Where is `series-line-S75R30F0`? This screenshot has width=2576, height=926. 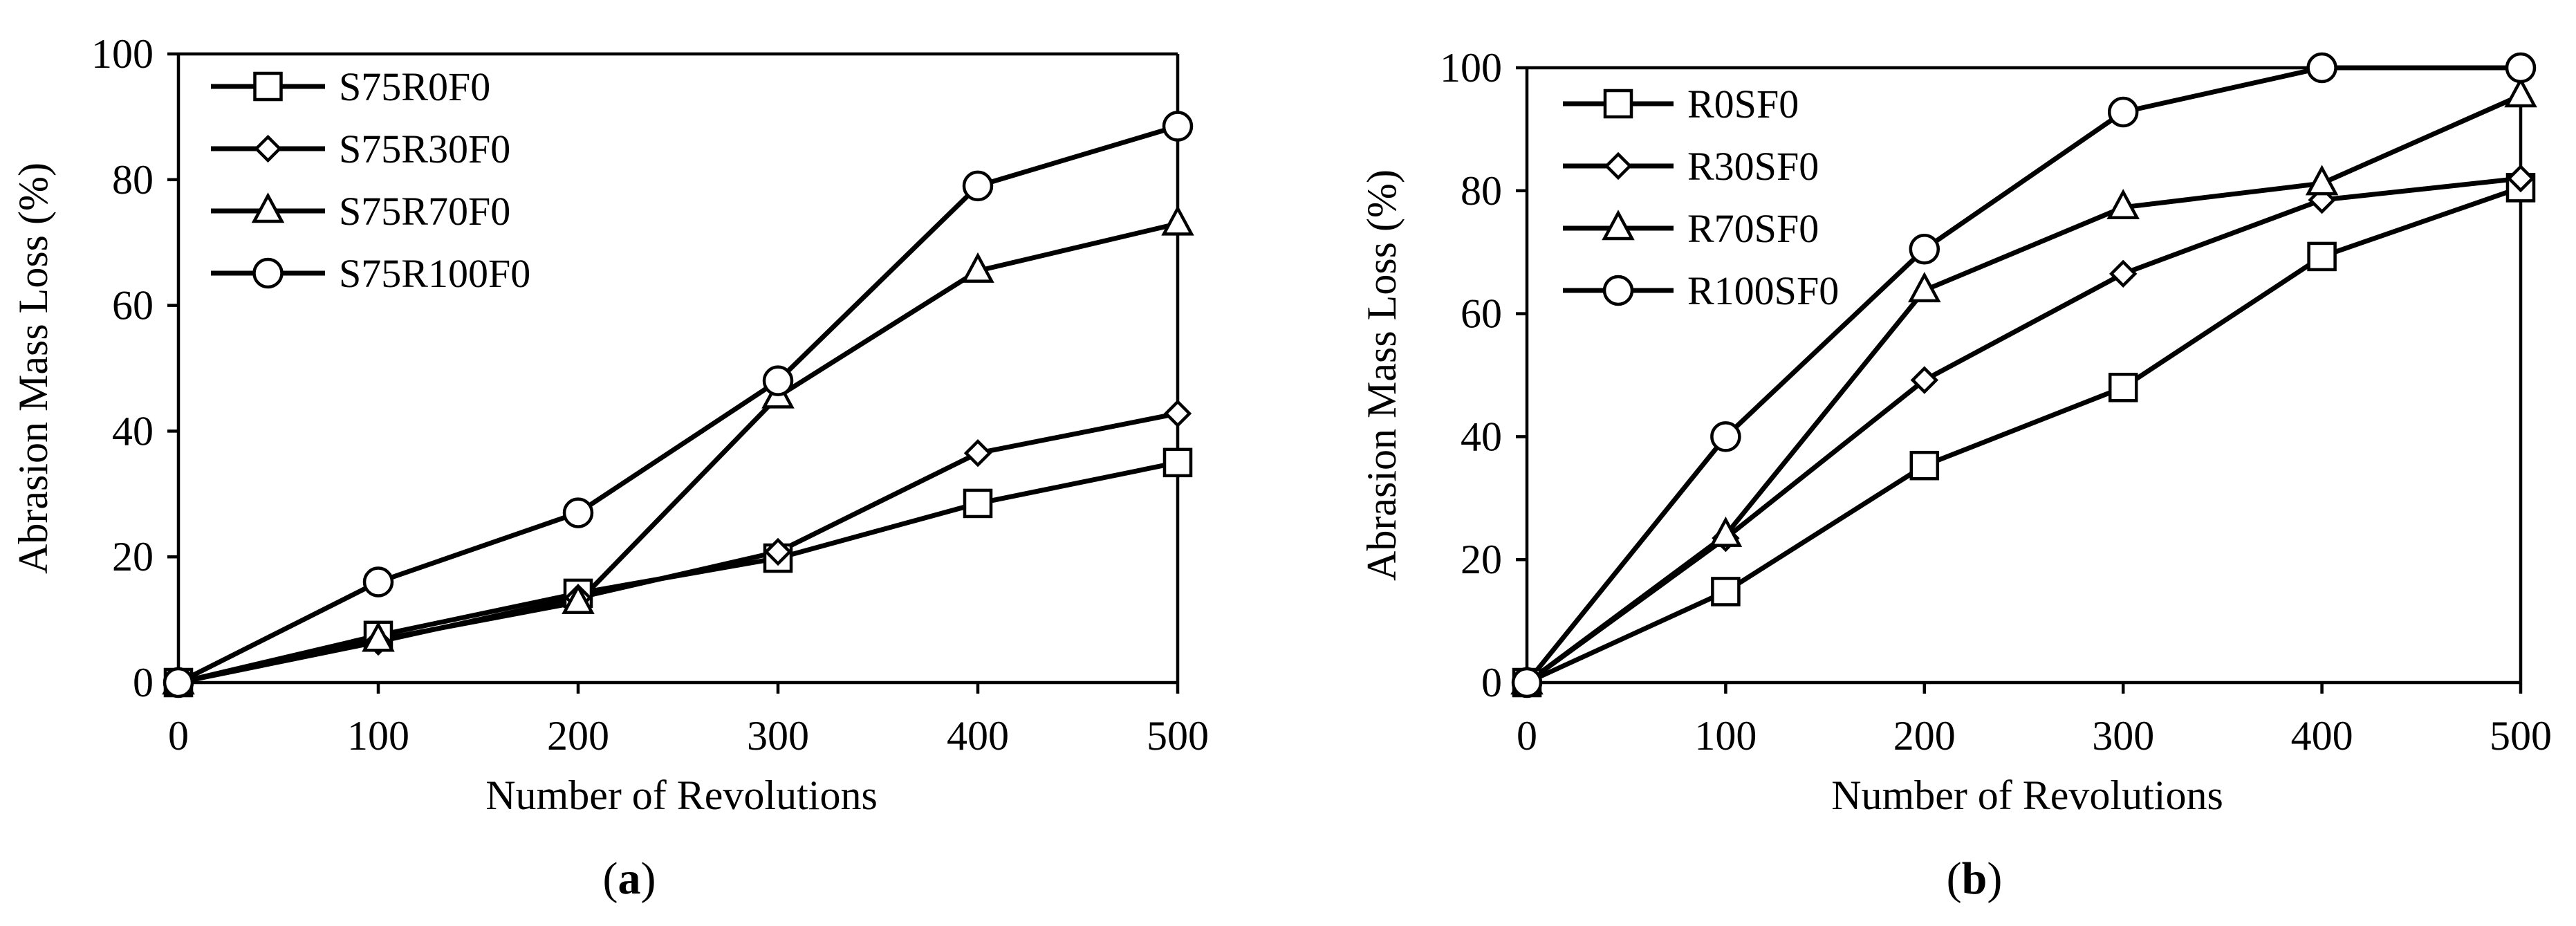
series-line-S75R30F0 is located at coordinates (678, 548).